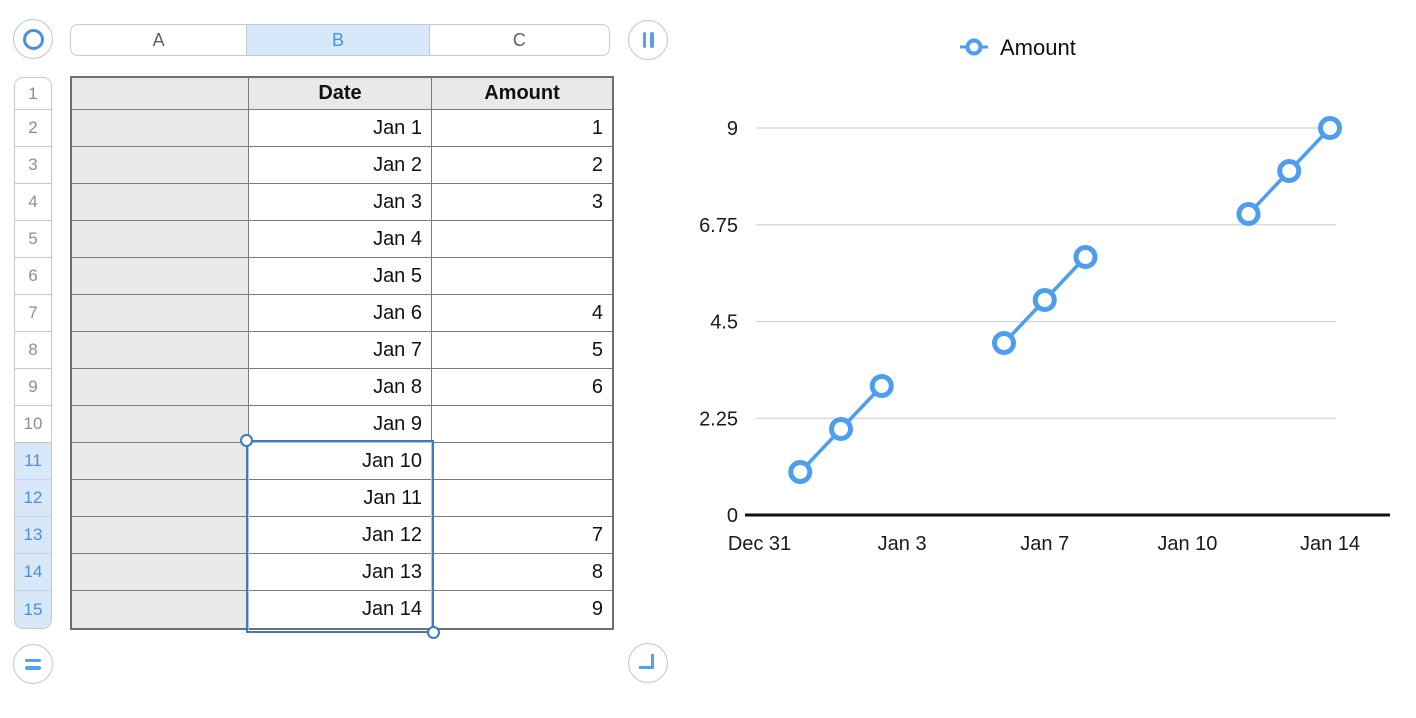 The width and height of the screenshot is (1416, 718). I want to click on x-tick-label: Jan 3, so click(902, 544).